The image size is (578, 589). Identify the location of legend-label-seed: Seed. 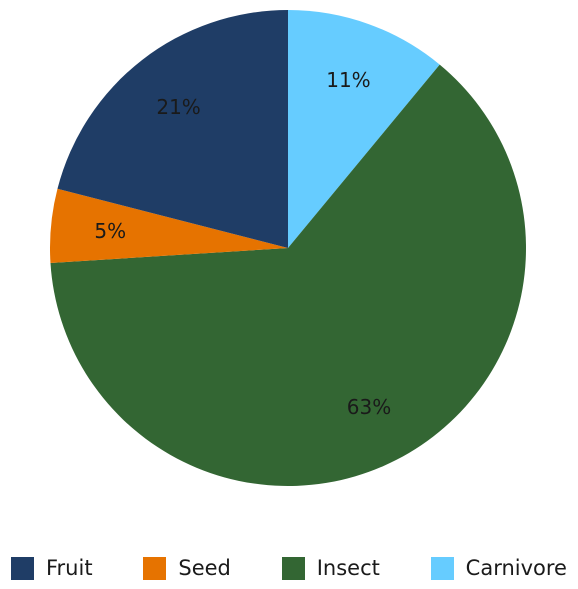
(204, 568).